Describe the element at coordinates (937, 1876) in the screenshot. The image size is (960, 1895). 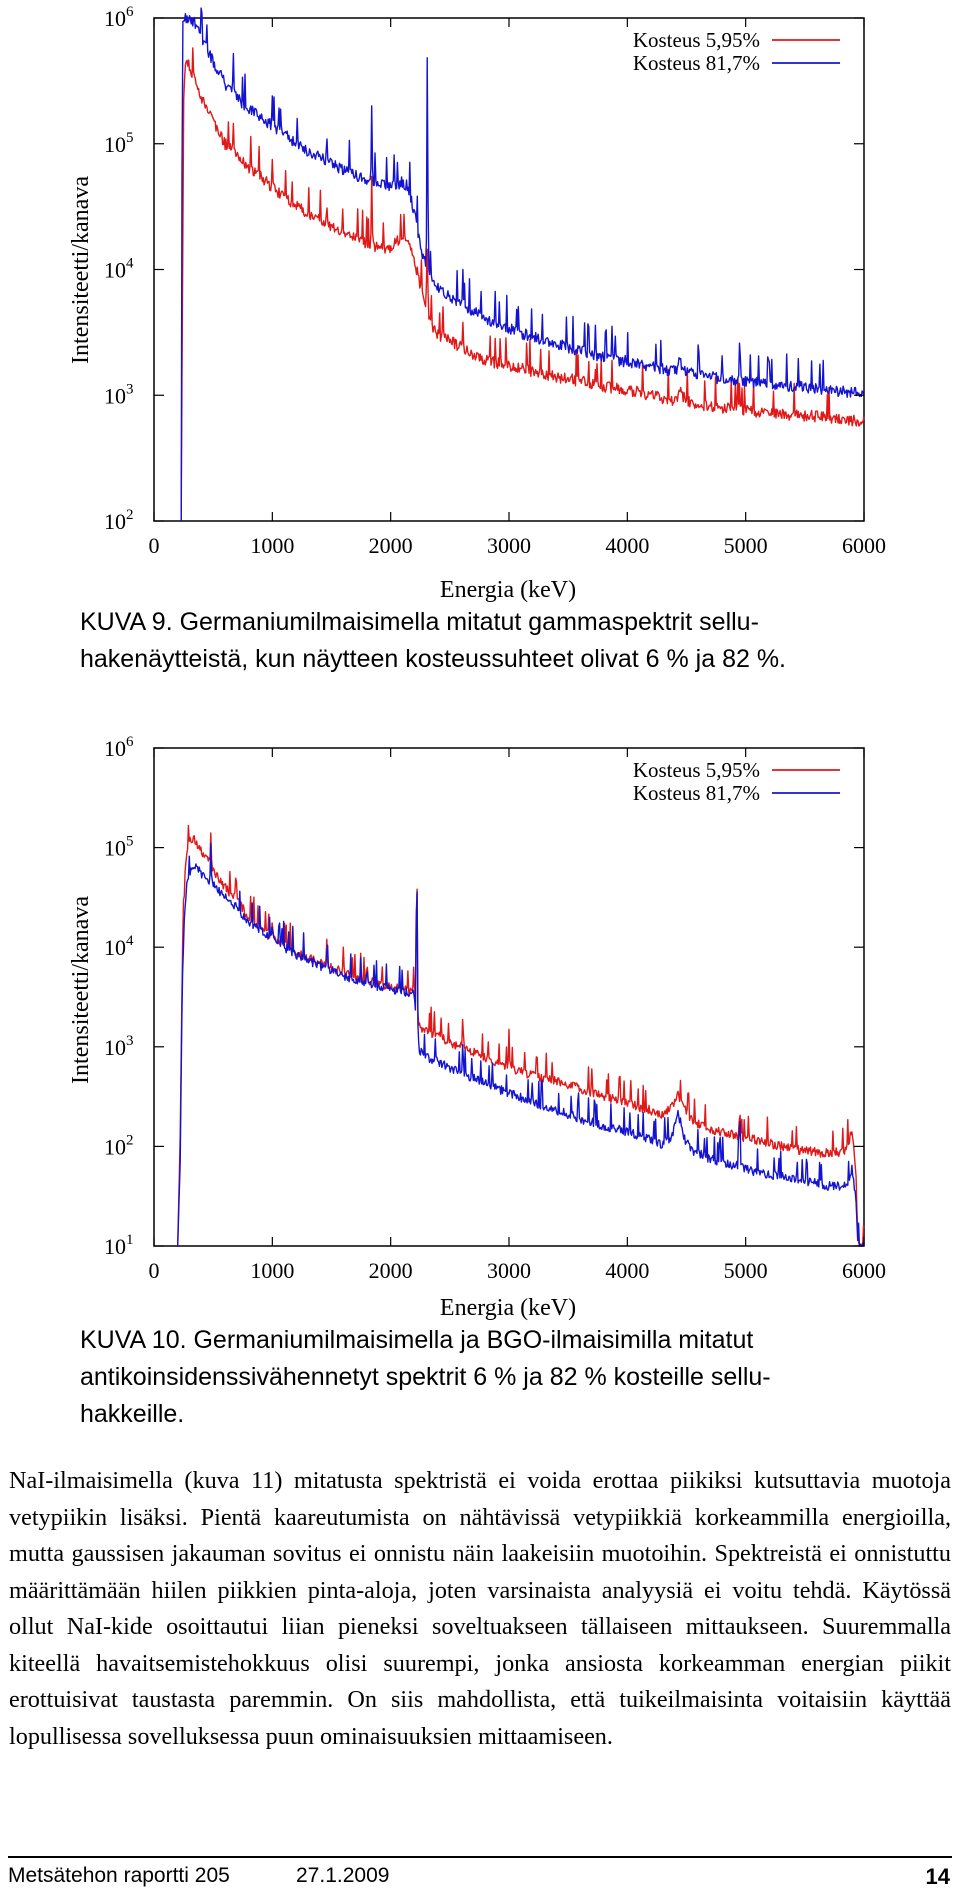
I see `page-number: 14` at that location.